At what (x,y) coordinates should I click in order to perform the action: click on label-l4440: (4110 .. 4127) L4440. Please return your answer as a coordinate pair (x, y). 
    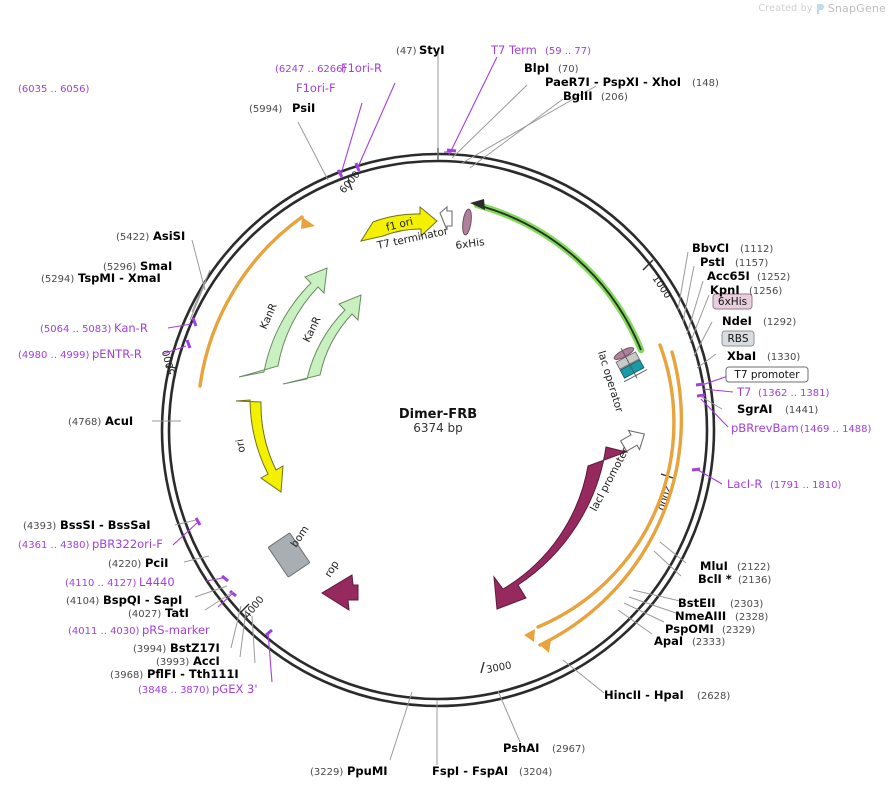
    Looking at the image, I should click on (120, 582).